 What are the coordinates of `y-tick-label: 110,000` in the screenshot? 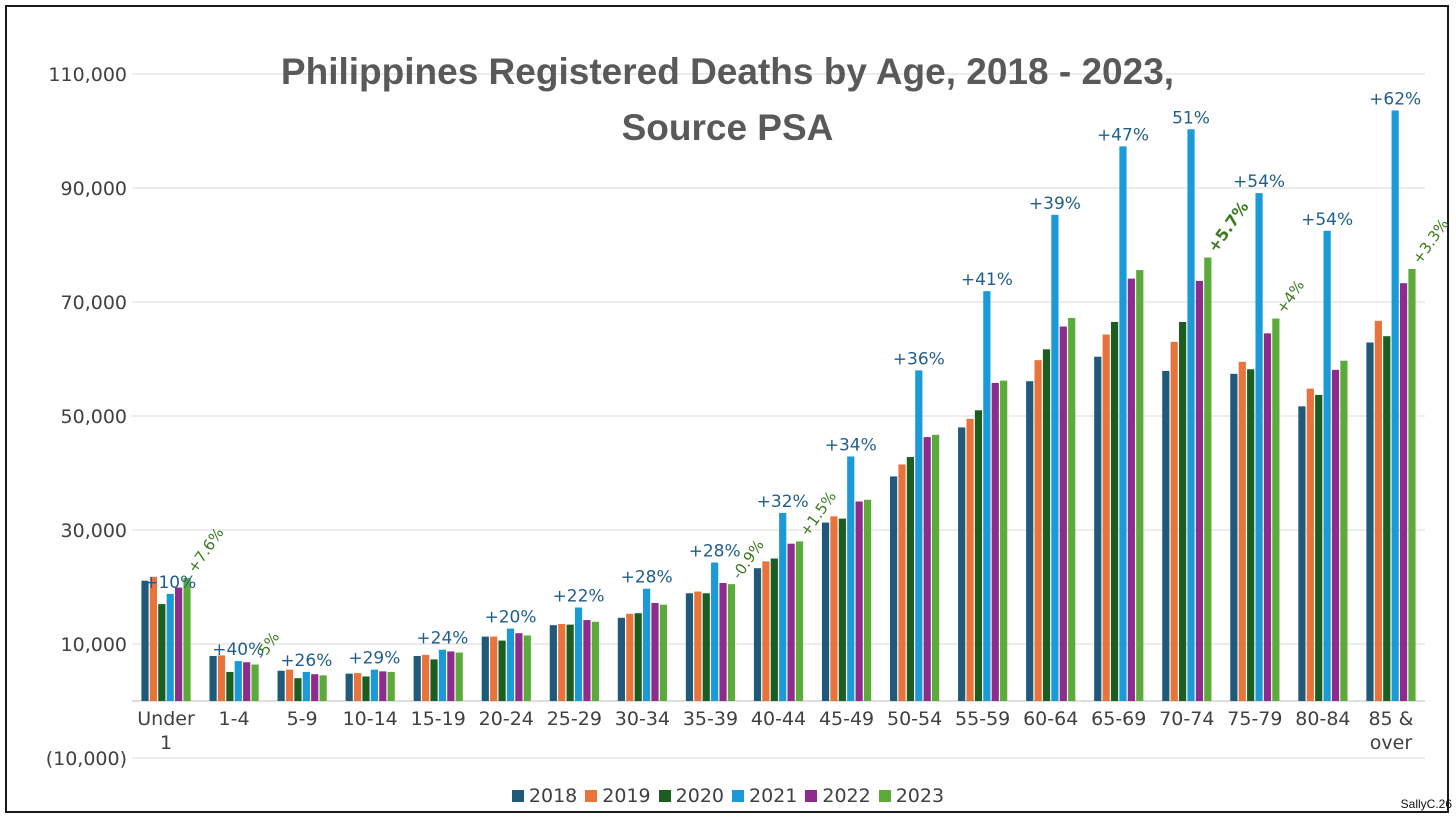 It's located at (87, 75).